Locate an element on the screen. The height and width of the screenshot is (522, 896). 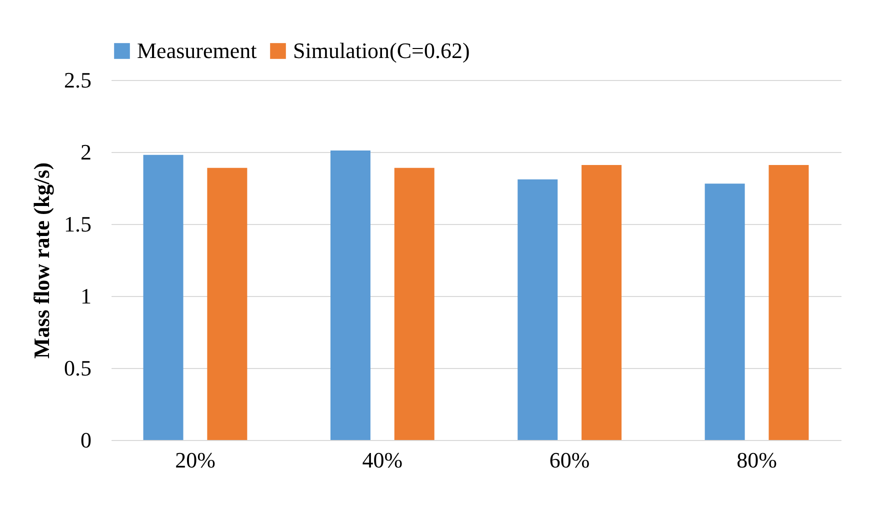
x-tick-label: 60% is located at coordinates (569, 460).